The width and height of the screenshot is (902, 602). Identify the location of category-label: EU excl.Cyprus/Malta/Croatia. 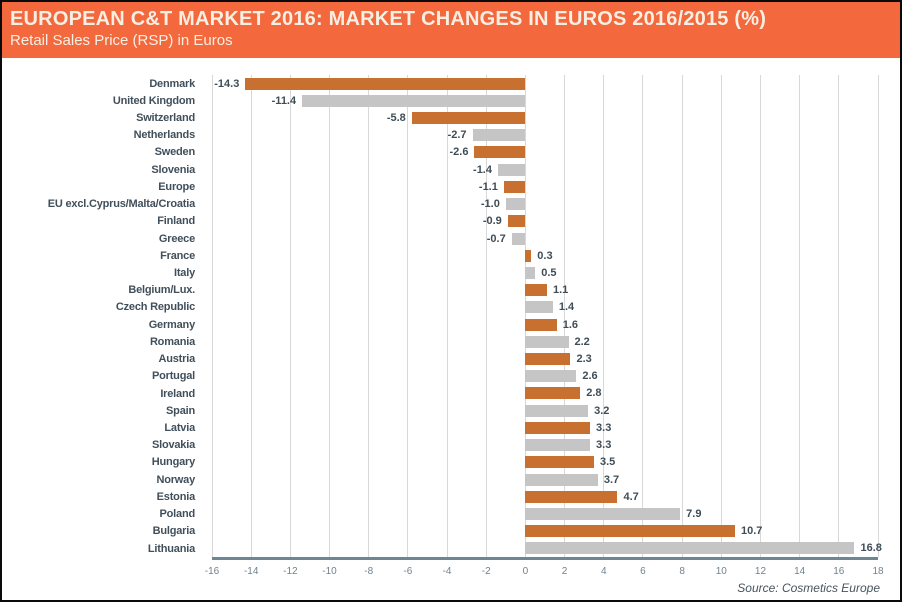
(121, 204).